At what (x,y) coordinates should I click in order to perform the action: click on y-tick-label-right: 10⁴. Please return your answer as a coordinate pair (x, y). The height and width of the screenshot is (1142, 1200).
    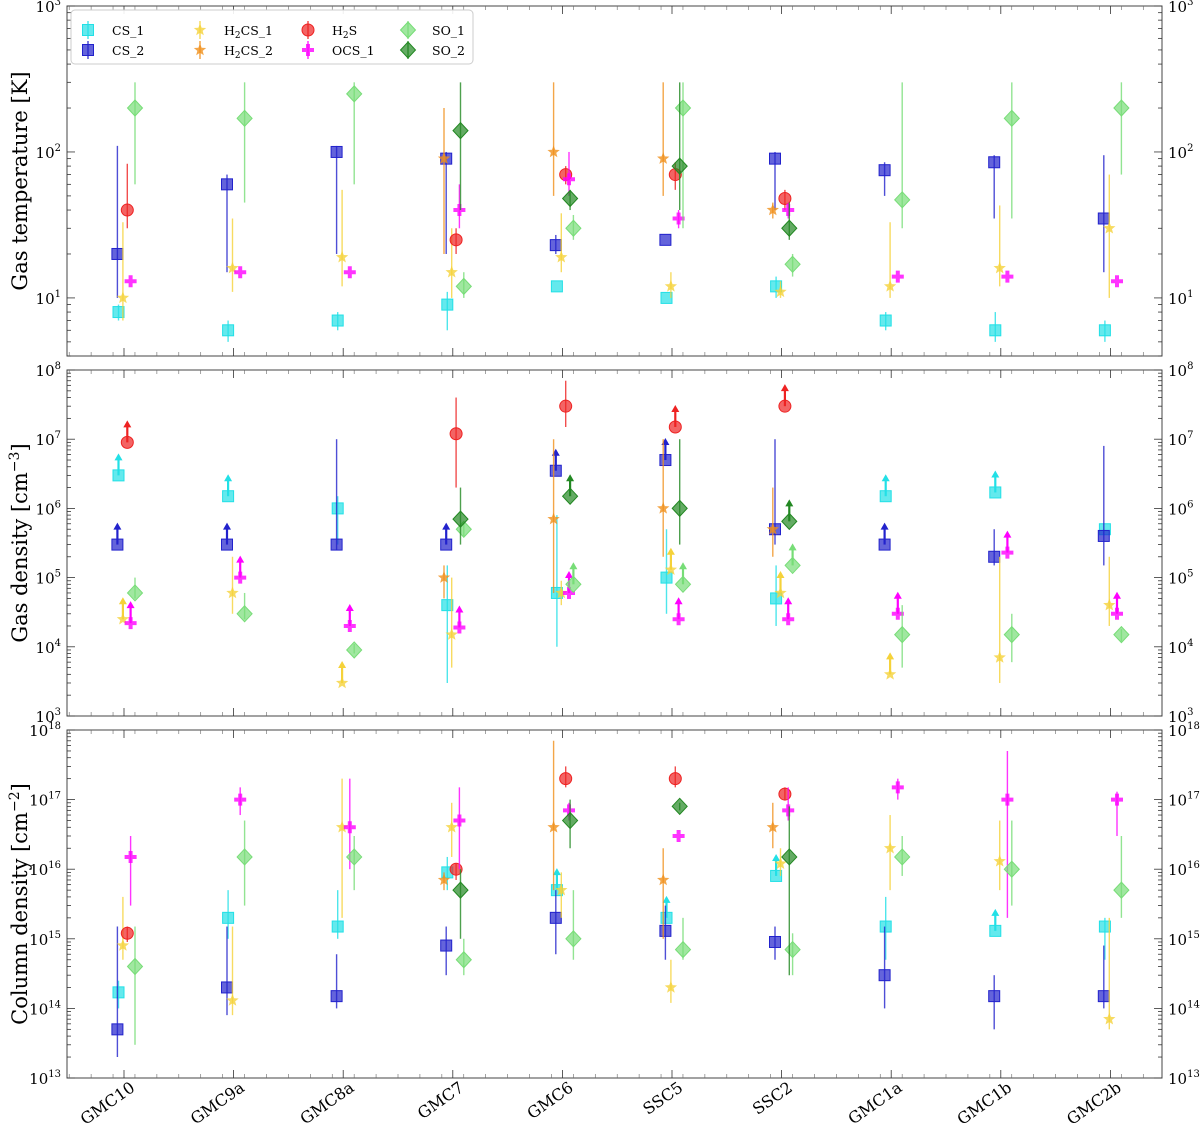
    Looking at the image, I should click on (1180, 647).